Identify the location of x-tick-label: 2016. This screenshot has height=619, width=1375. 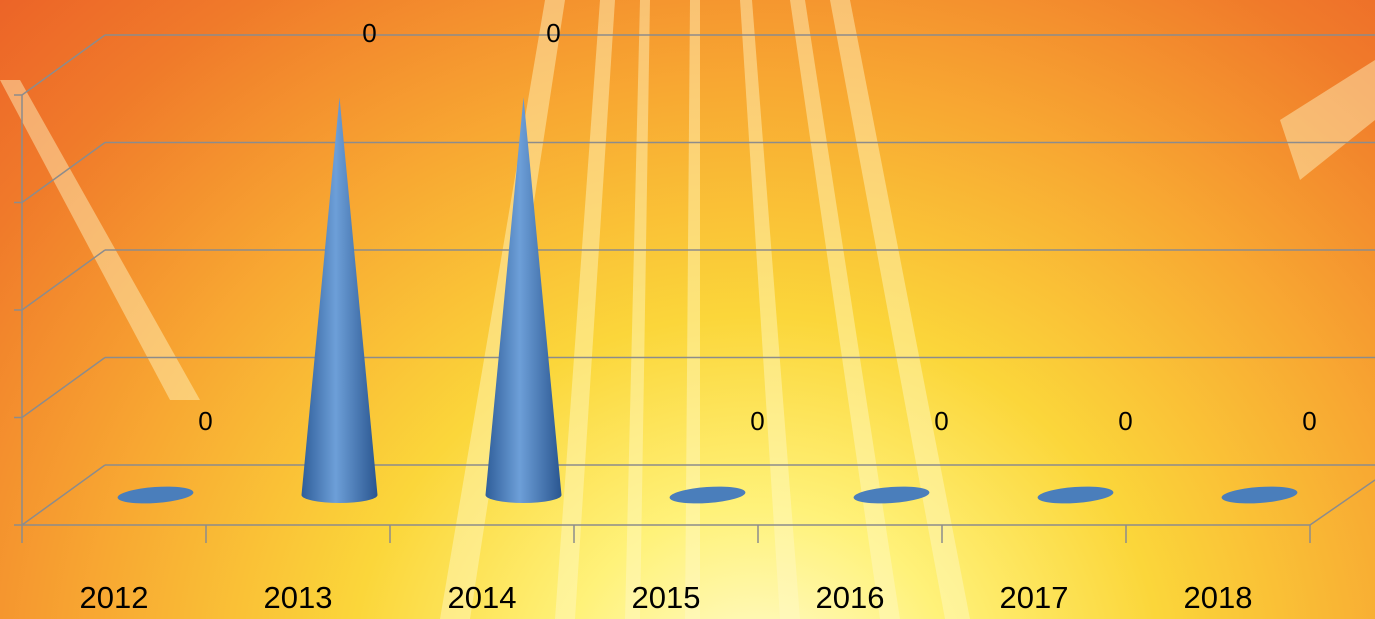
(850, 597).